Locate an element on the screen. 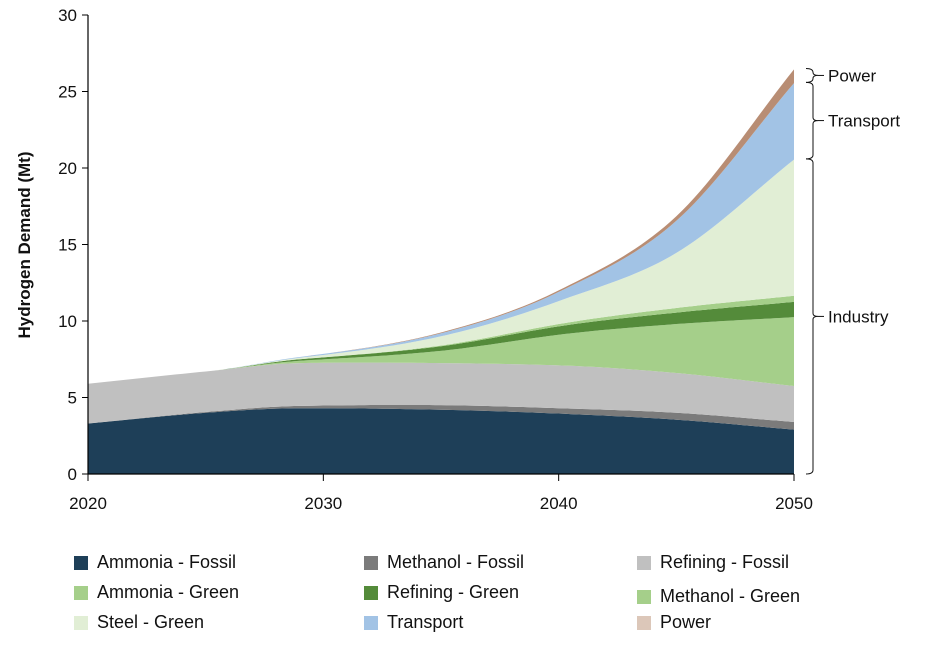 The image size is (932, 649). legend-item: Refining - Fossil is located at coordinates (713, 562).